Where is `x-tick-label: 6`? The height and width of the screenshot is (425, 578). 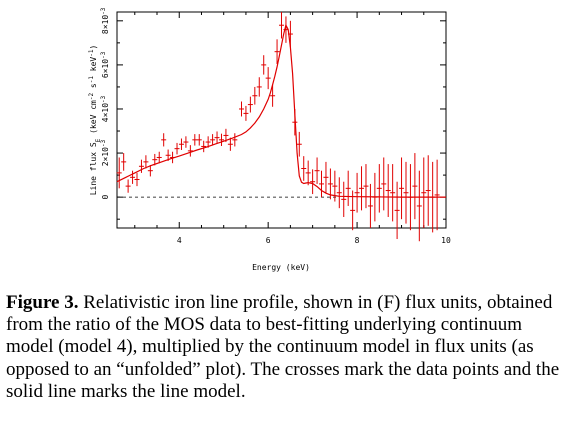 x-tick-label: 6 is located at coordinates (268, 240).